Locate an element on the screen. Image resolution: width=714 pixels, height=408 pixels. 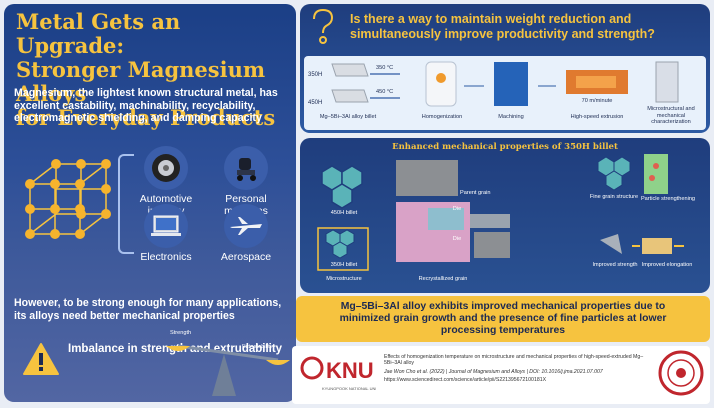
laptop-icon is located at coordinates (166, 226).